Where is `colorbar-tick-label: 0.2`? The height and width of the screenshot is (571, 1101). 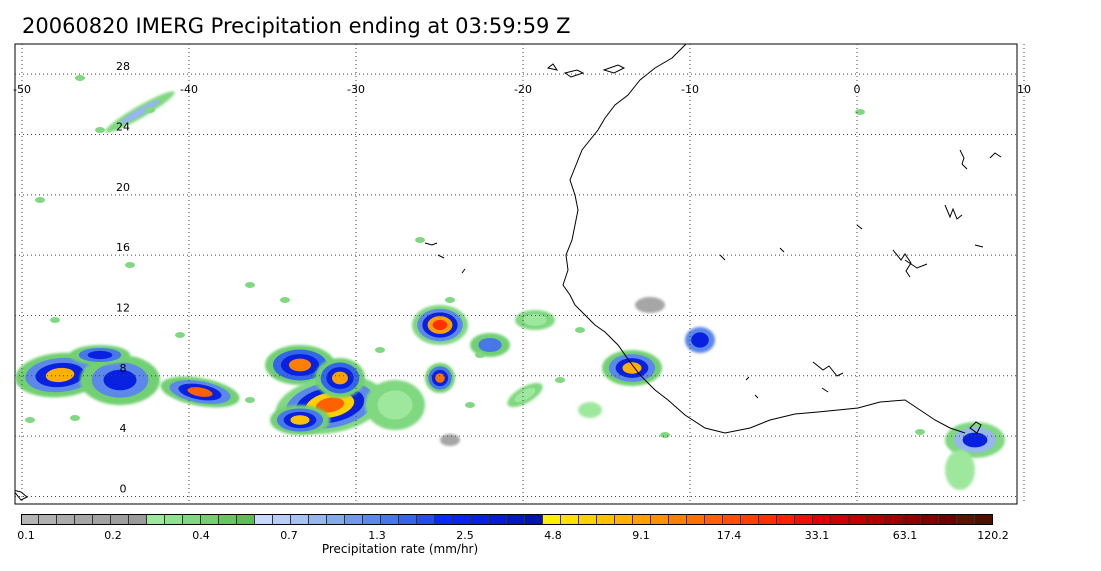 colorbar-tick-label: 0.2 is located at coordinates (113, 535).